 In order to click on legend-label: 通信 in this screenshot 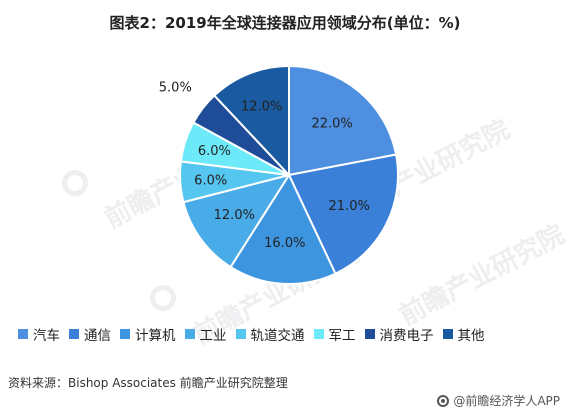, I will do `click(97, 336)`.